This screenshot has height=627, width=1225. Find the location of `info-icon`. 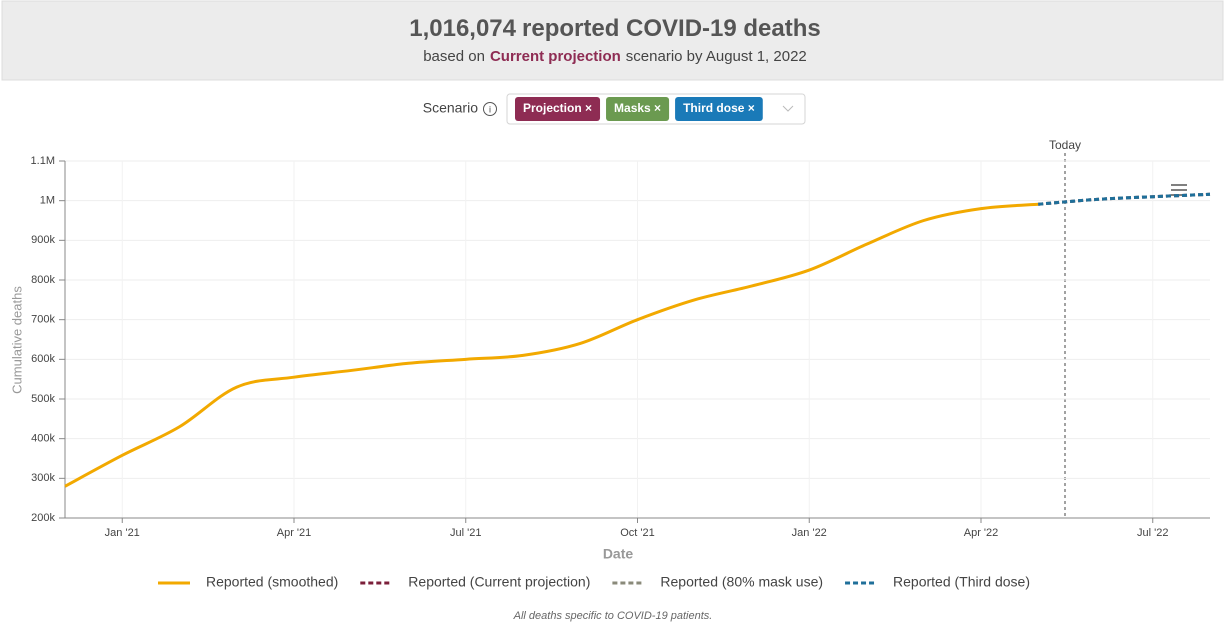

info-icon is located at coordinates (490, 109).